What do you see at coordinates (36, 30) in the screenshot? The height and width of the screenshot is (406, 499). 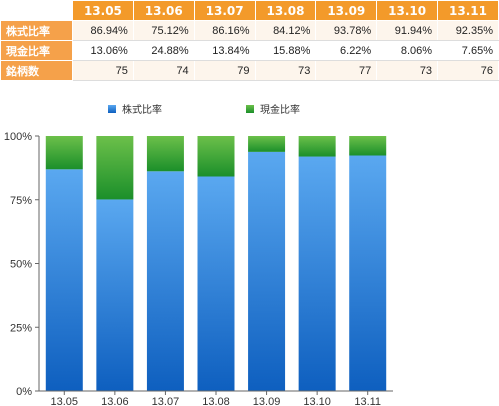 I see `row-label: 株式比率` at bounding box center [36, 30].